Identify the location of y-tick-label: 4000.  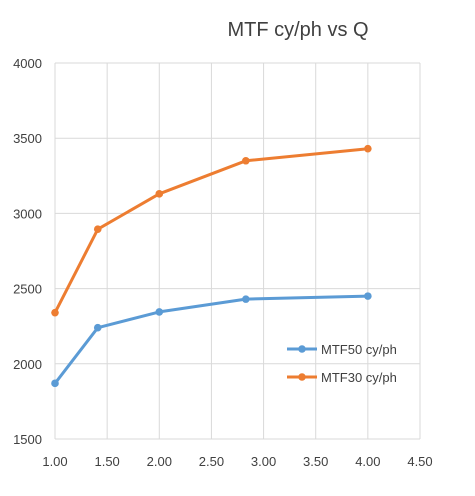
(27, 63).